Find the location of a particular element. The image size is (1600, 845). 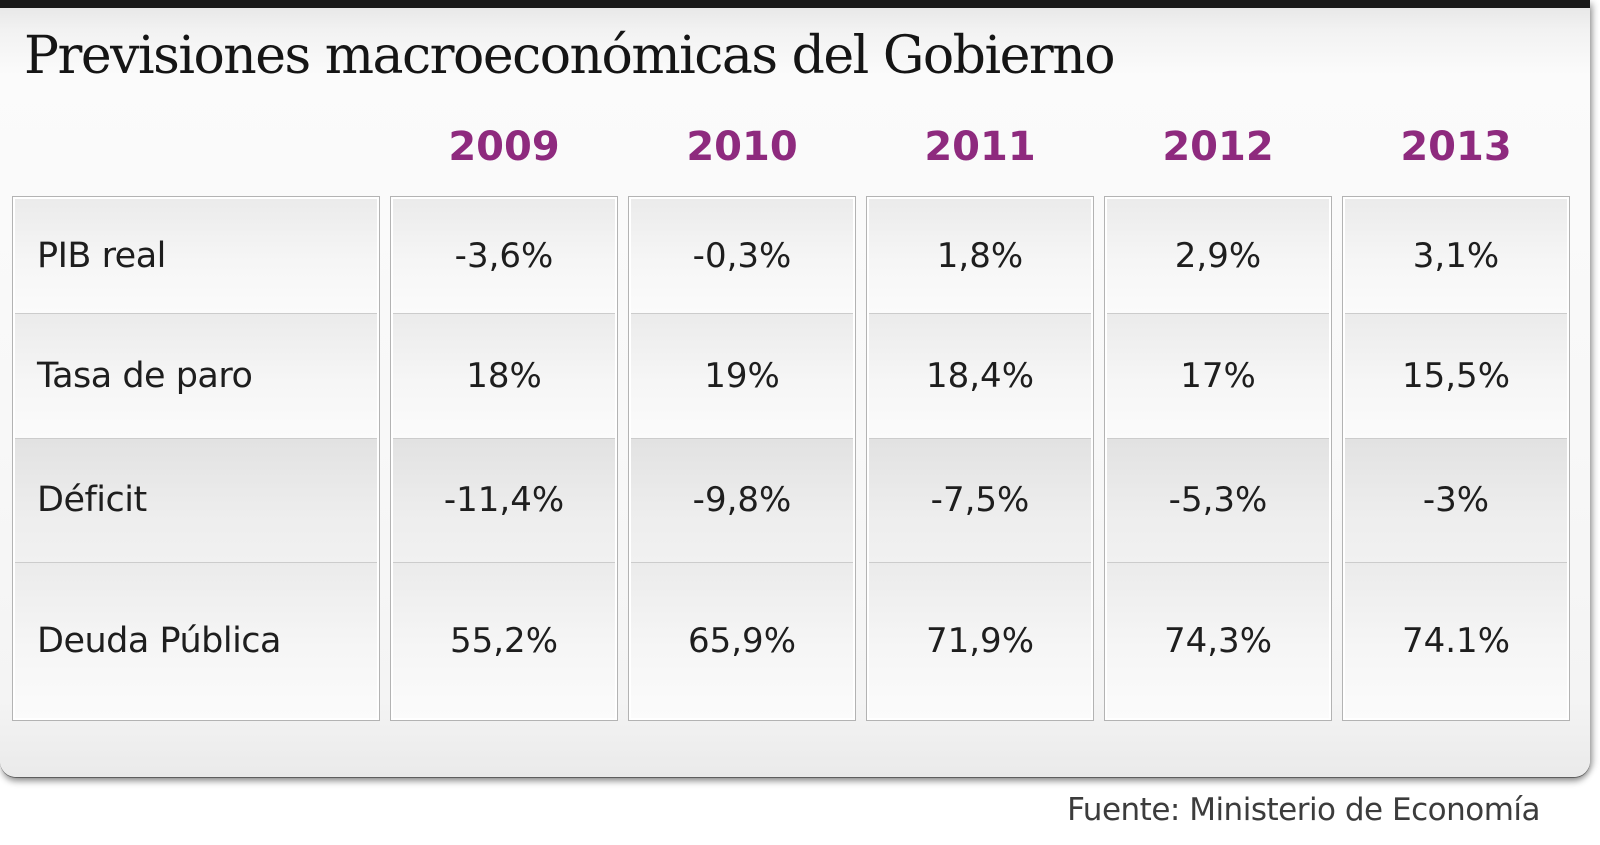

year-column-2011: 1,8% 18,4% -7,5% 71,9% is located at coordinates (980, 458).